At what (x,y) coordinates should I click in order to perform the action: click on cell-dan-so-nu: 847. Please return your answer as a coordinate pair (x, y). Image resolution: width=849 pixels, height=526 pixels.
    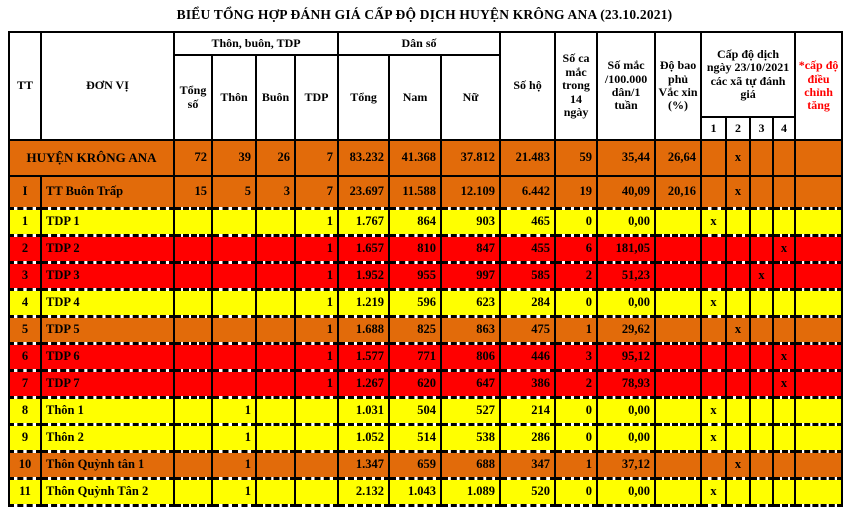
    Looking at the image, I should click on (472, 250).